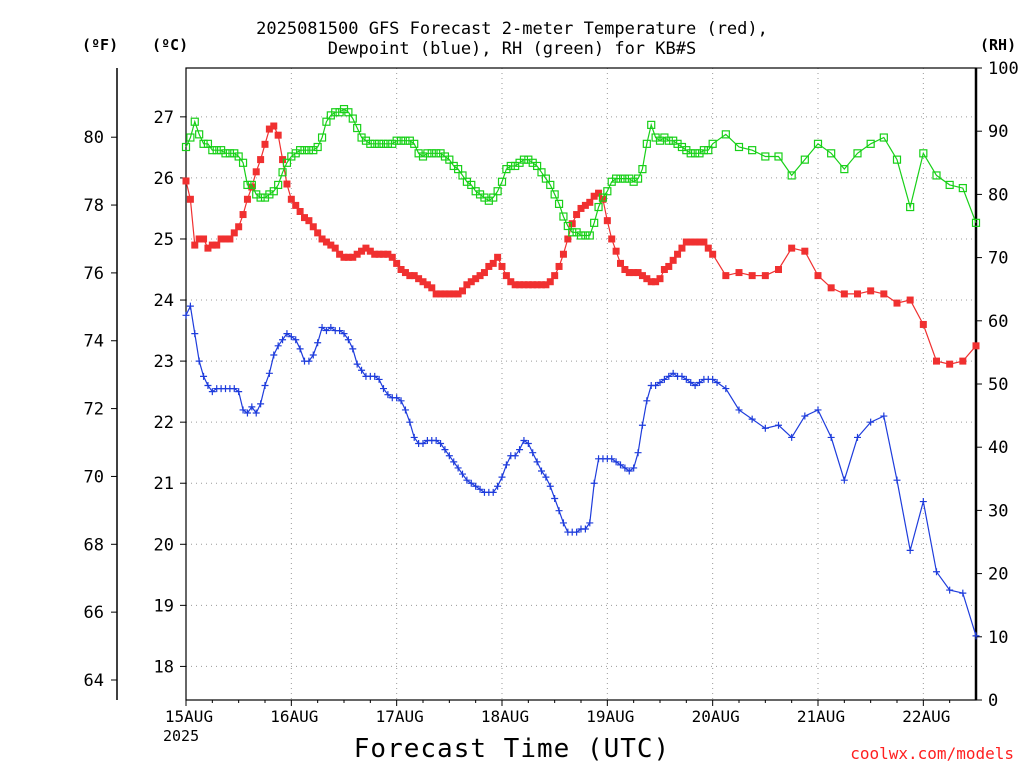  I want to click on rh-tick-label: 90, so click(998, 132).